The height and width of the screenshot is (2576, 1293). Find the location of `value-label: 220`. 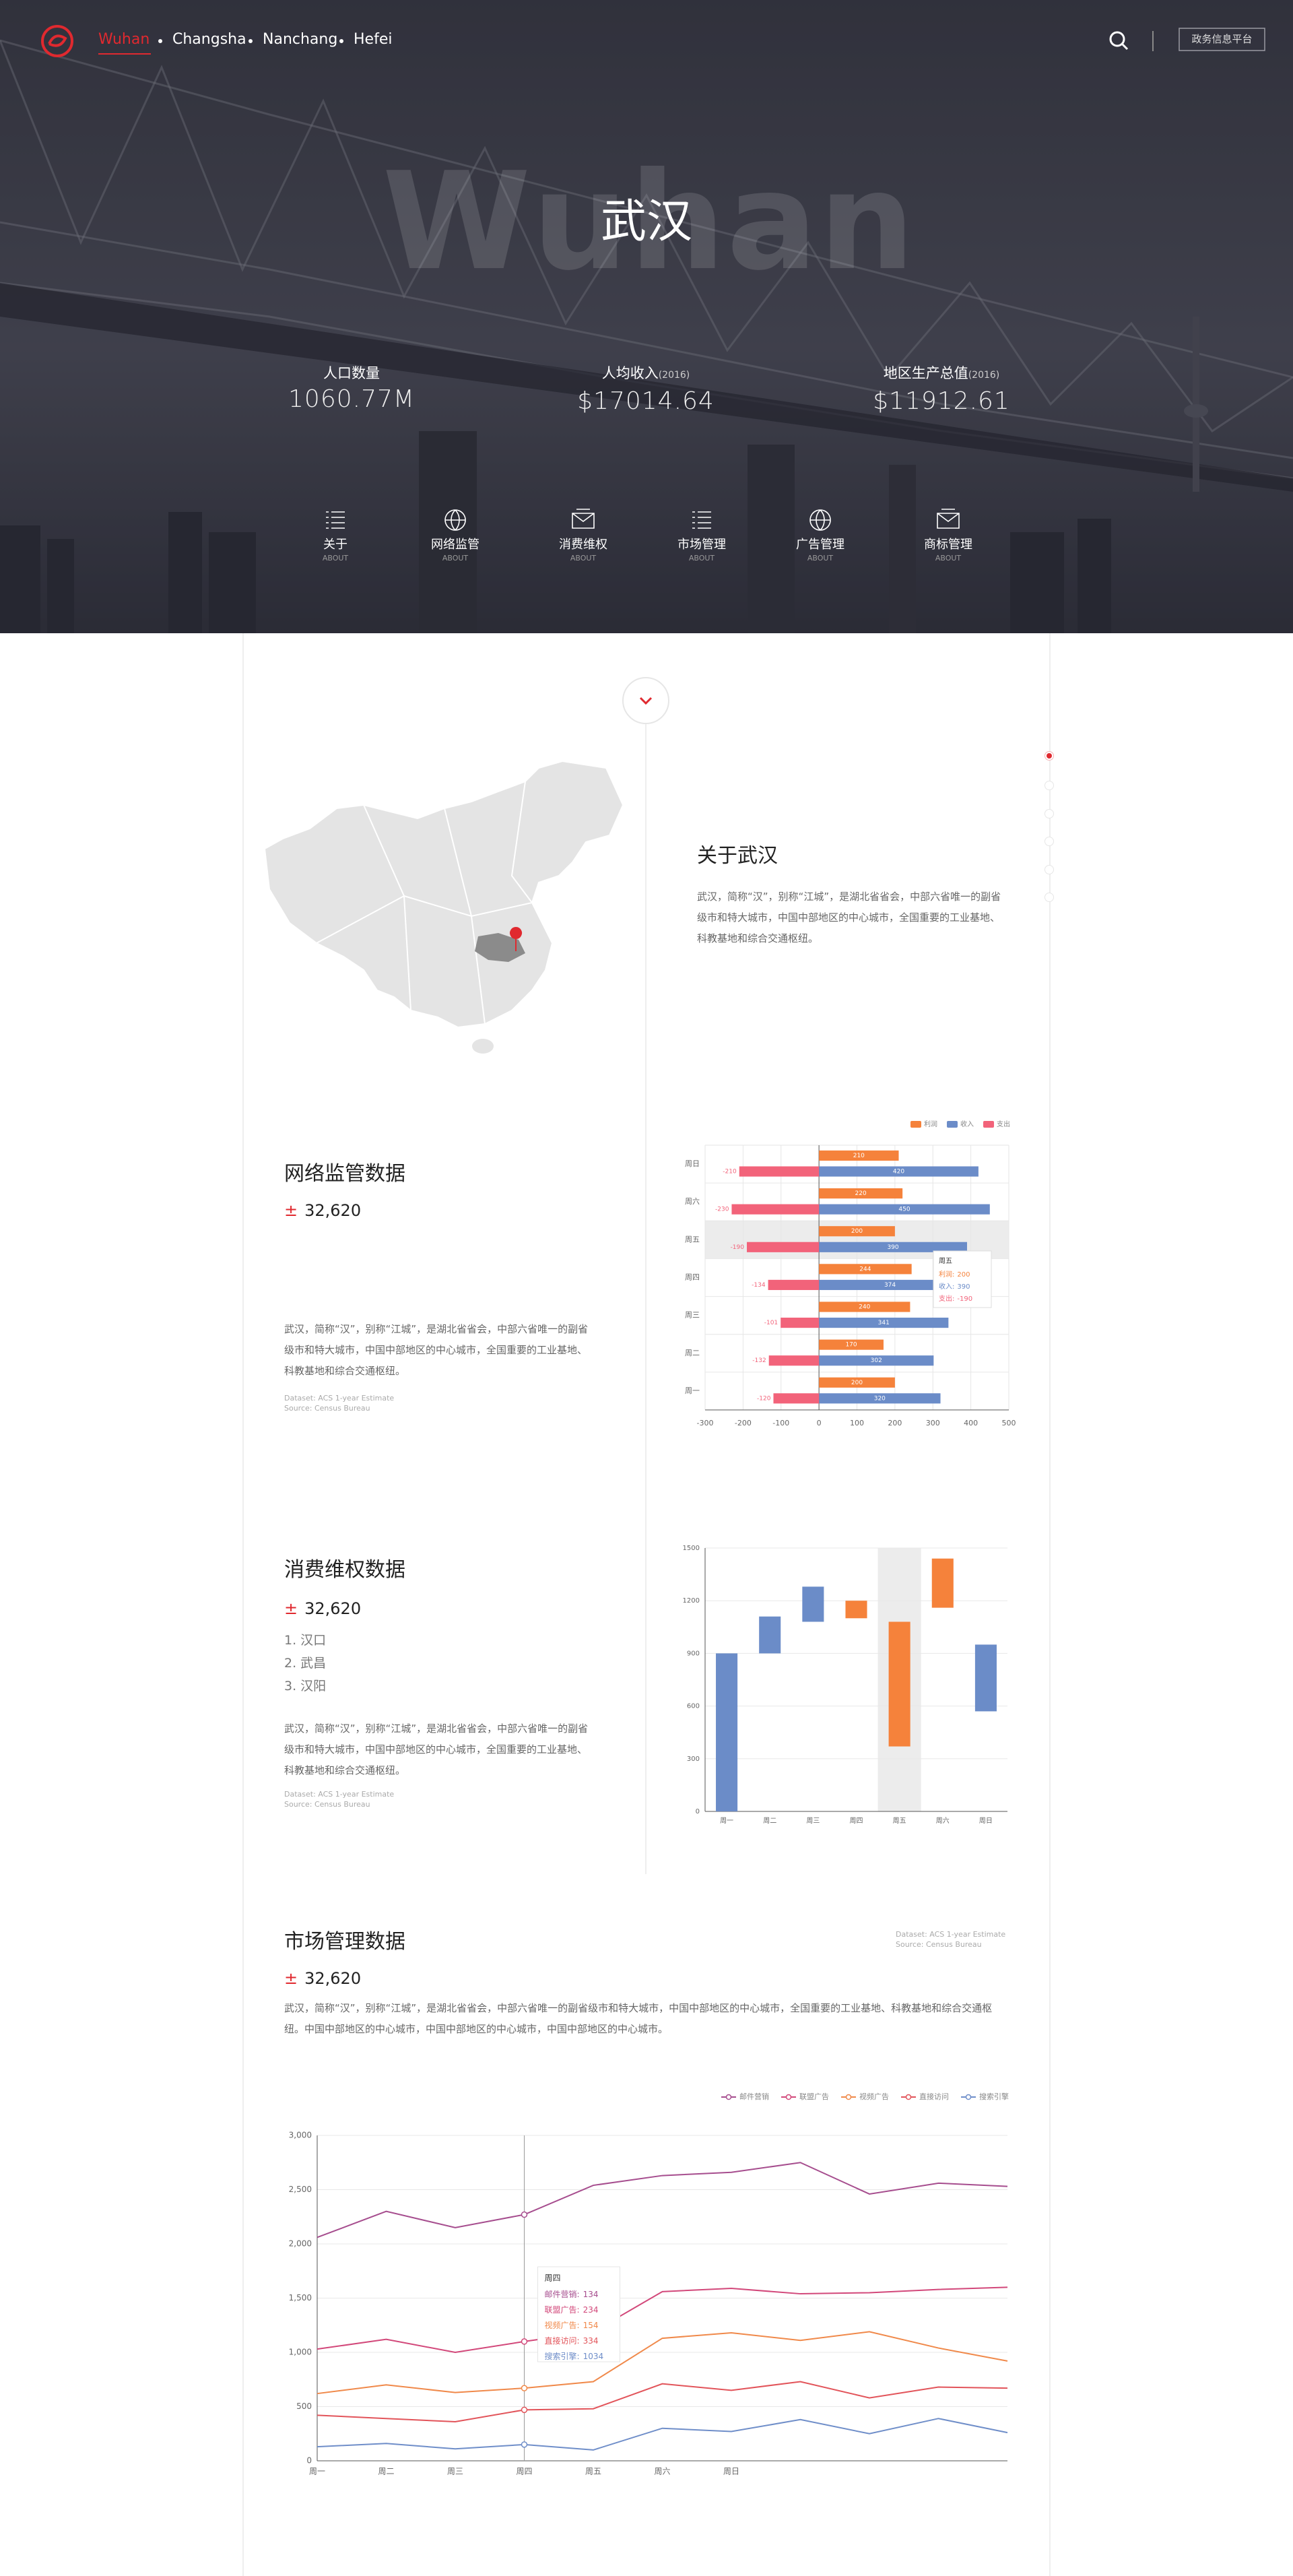

value-label: 220 is located at coordinates (861, 1193).